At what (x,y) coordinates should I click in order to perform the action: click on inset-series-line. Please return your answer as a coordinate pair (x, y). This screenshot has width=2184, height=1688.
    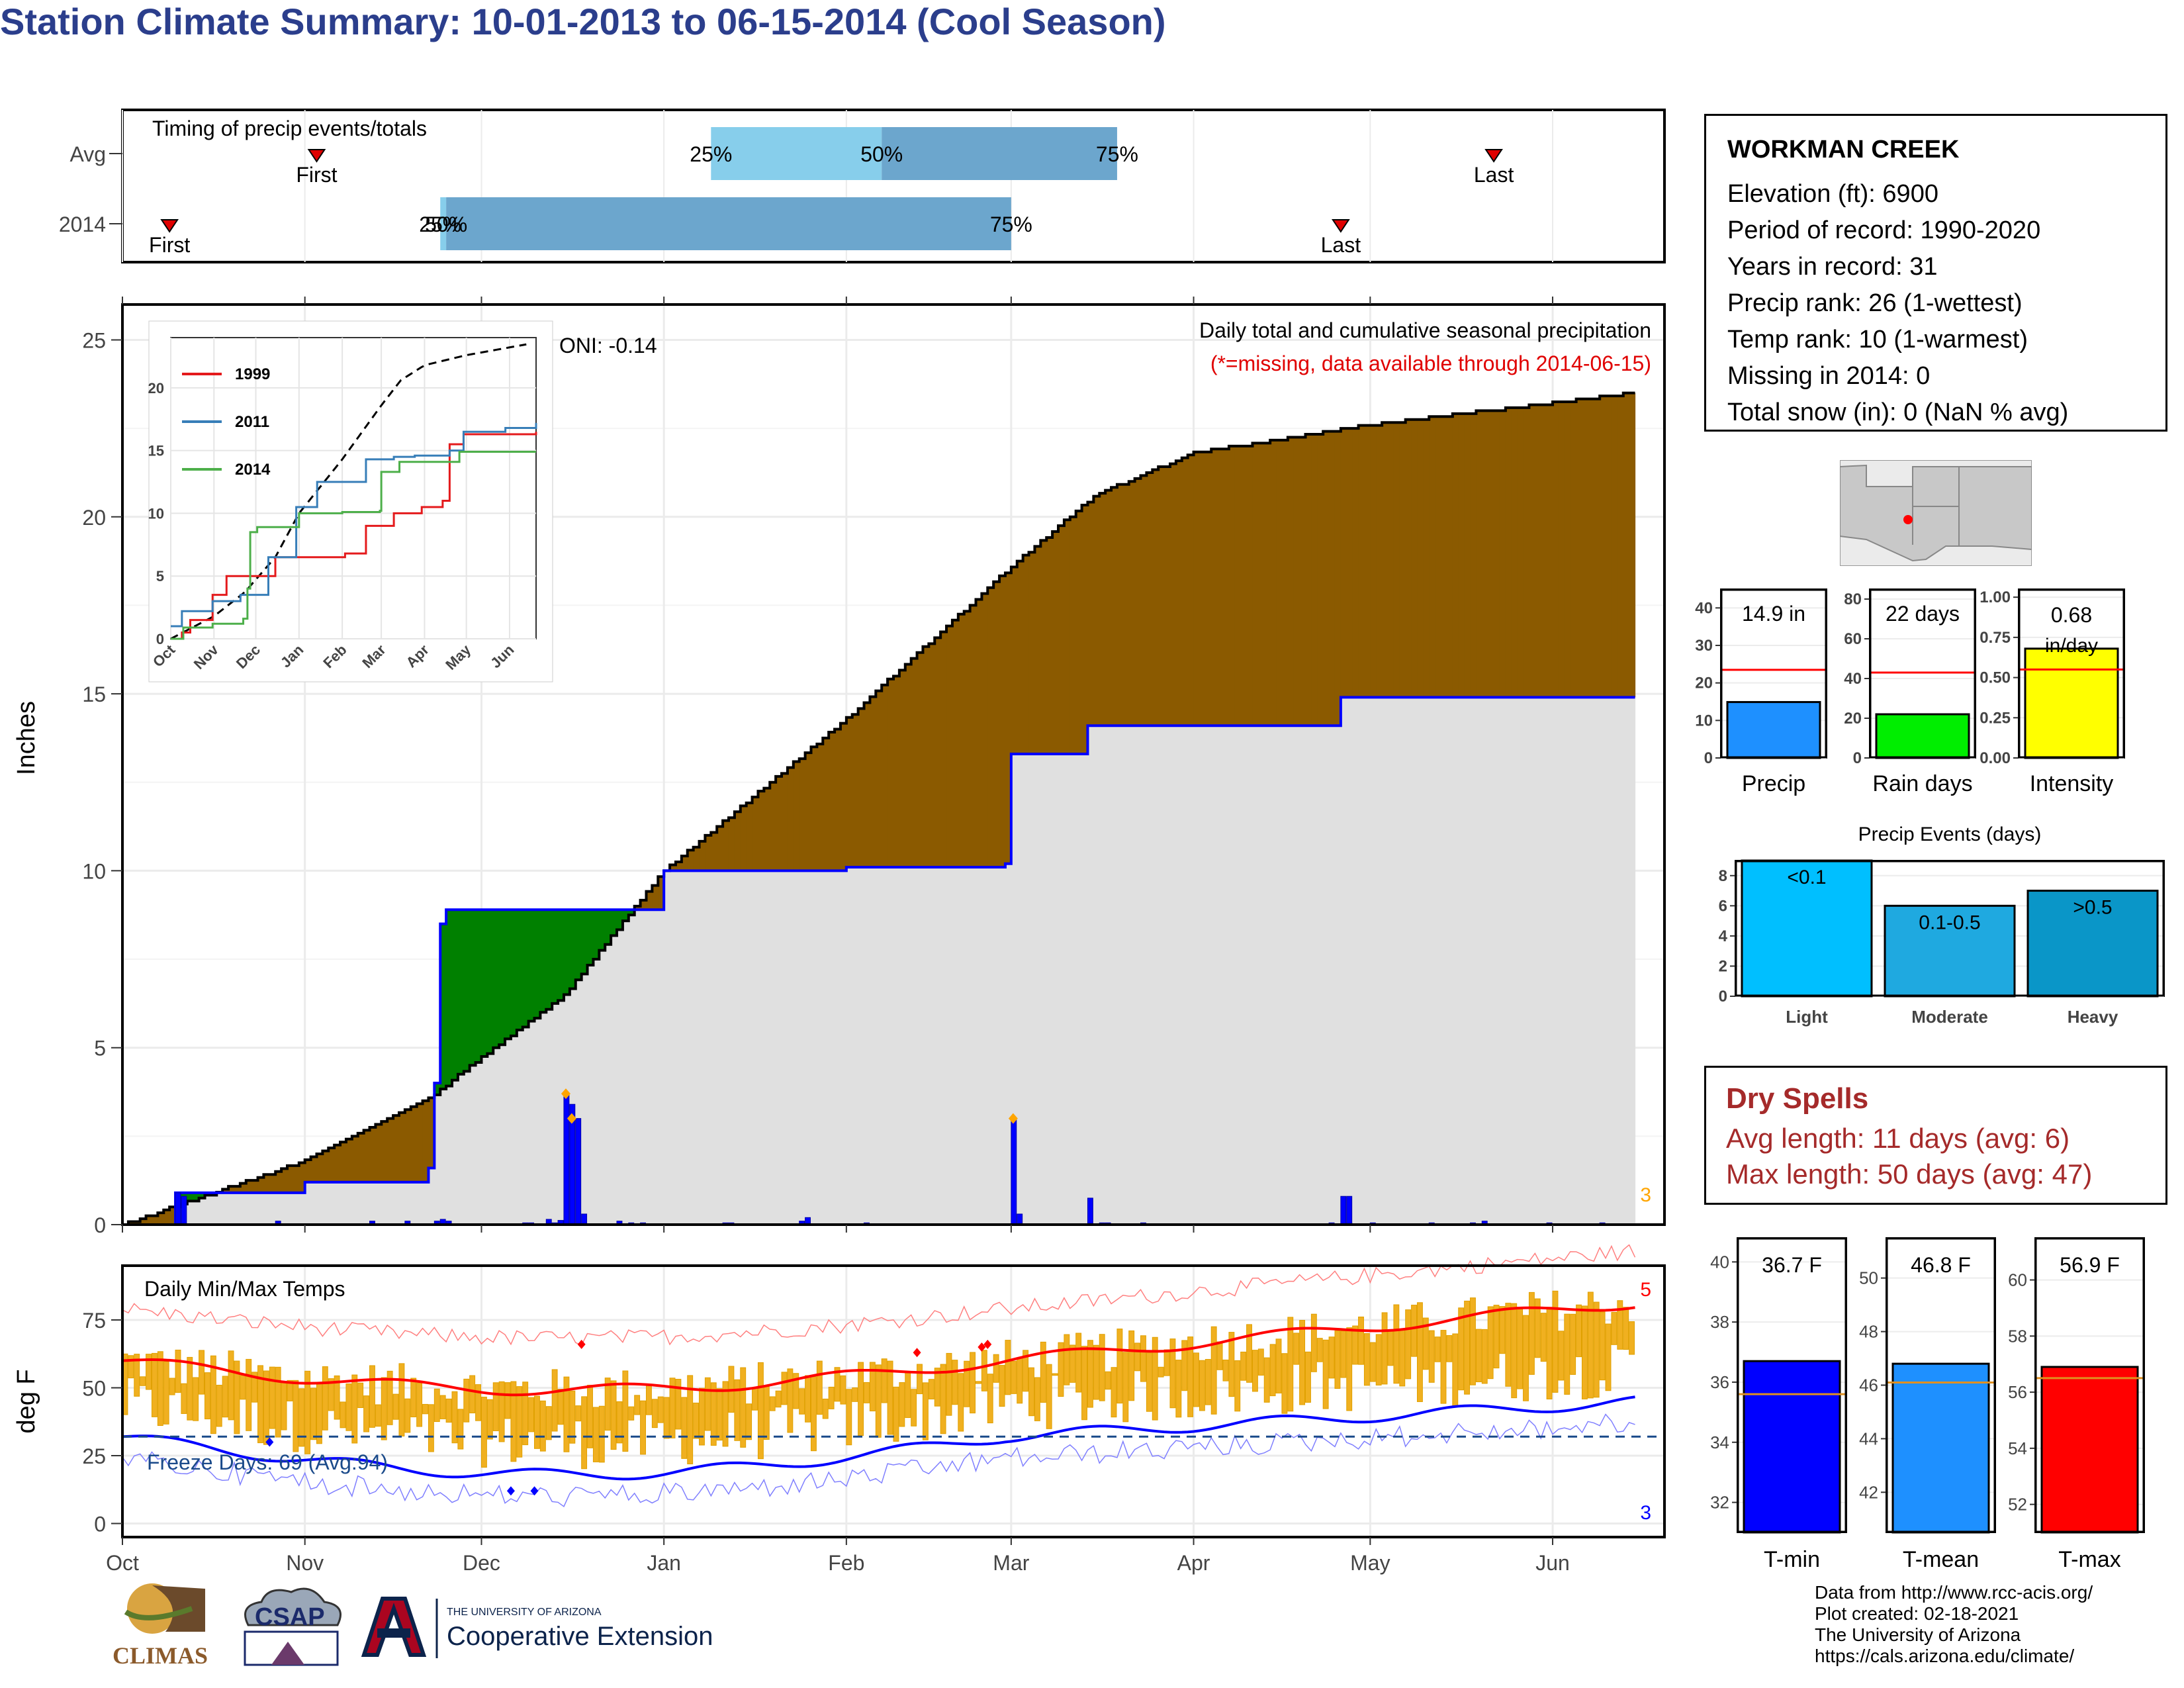
    Looking at the image, I should click on (353, 545).